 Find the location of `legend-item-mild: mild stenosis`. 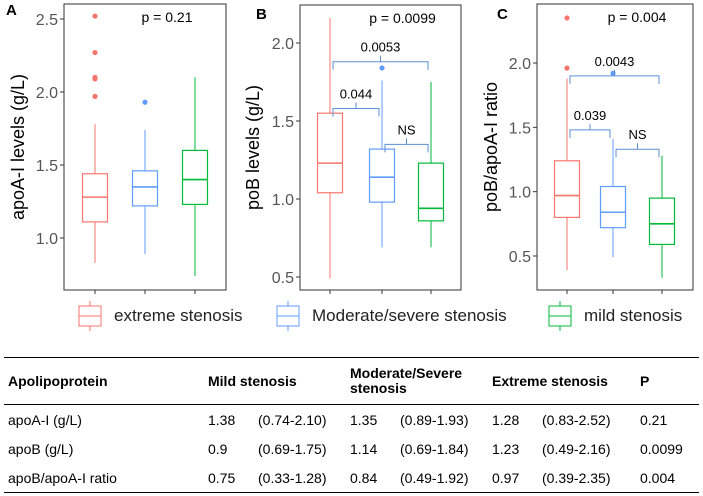

legend-item-mild: mild stenosis is located at coordinates (615, 316).